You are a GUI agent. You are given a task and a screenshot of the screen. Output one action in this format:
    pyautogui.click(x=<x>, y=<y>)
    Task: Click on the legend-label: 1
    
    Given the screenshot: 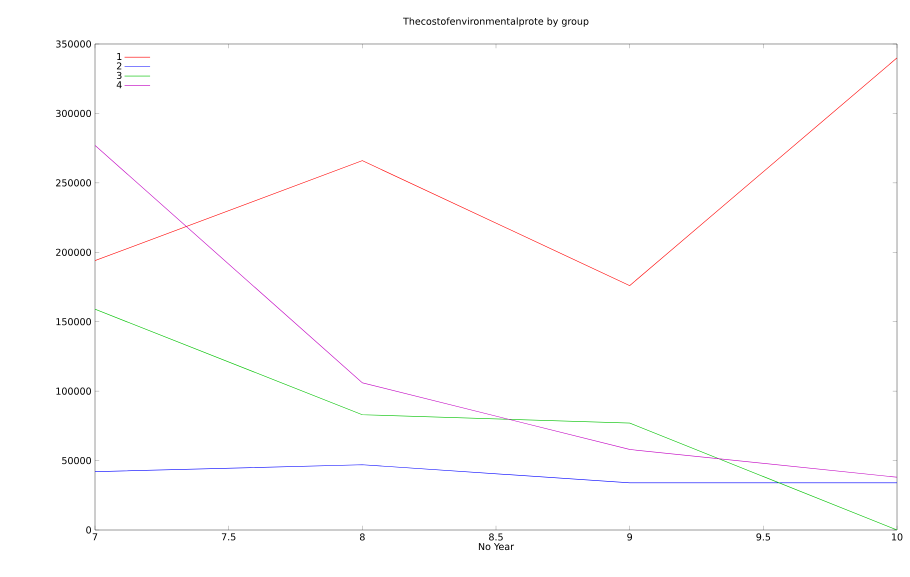 What is the action you would take?
    pyautogui.click(x=119, y=56)
    